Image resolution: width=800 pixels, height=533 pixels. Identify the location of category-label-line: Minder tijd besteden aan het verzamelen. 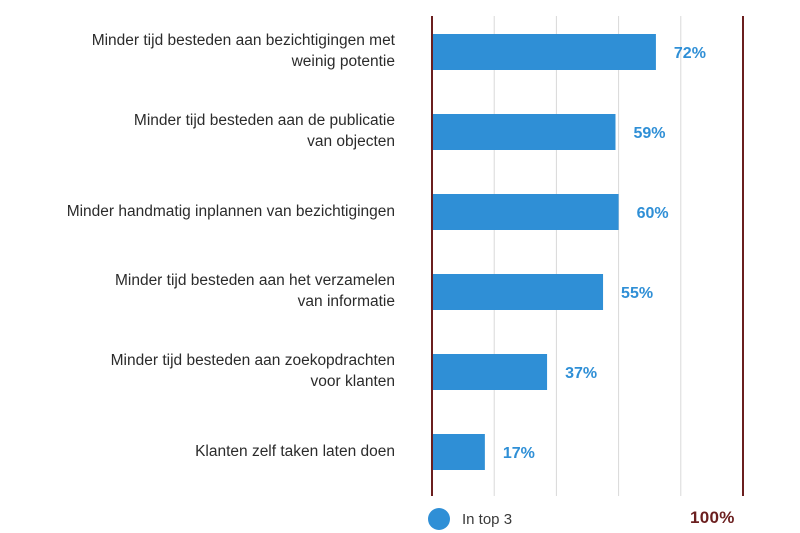
(254, 280).